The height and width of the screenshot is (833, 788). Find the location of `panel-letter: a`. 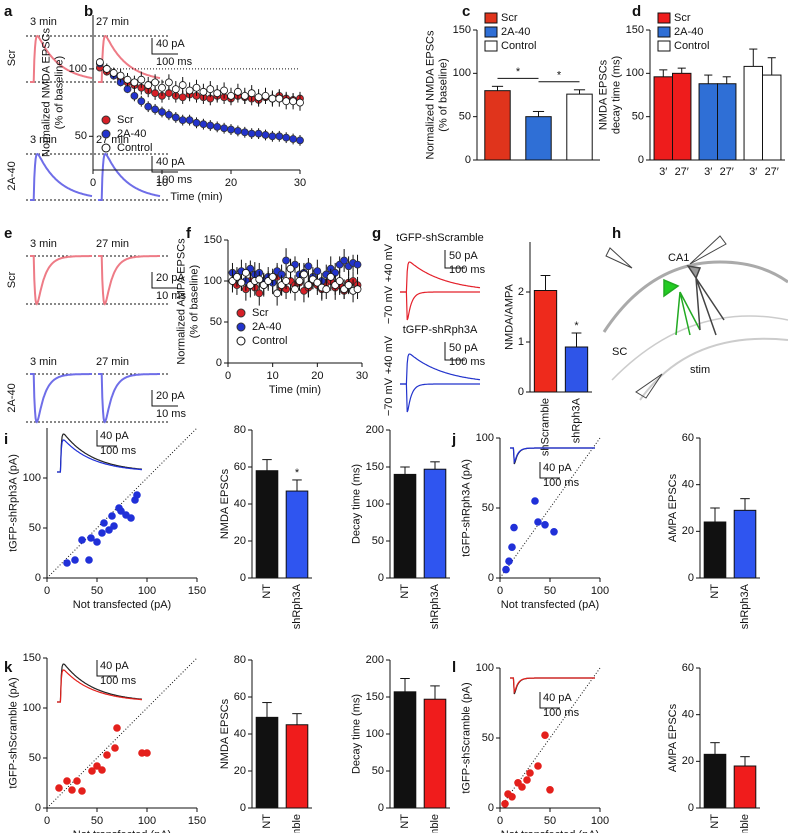

panel-letter: a is located at coordinates (8, 11).